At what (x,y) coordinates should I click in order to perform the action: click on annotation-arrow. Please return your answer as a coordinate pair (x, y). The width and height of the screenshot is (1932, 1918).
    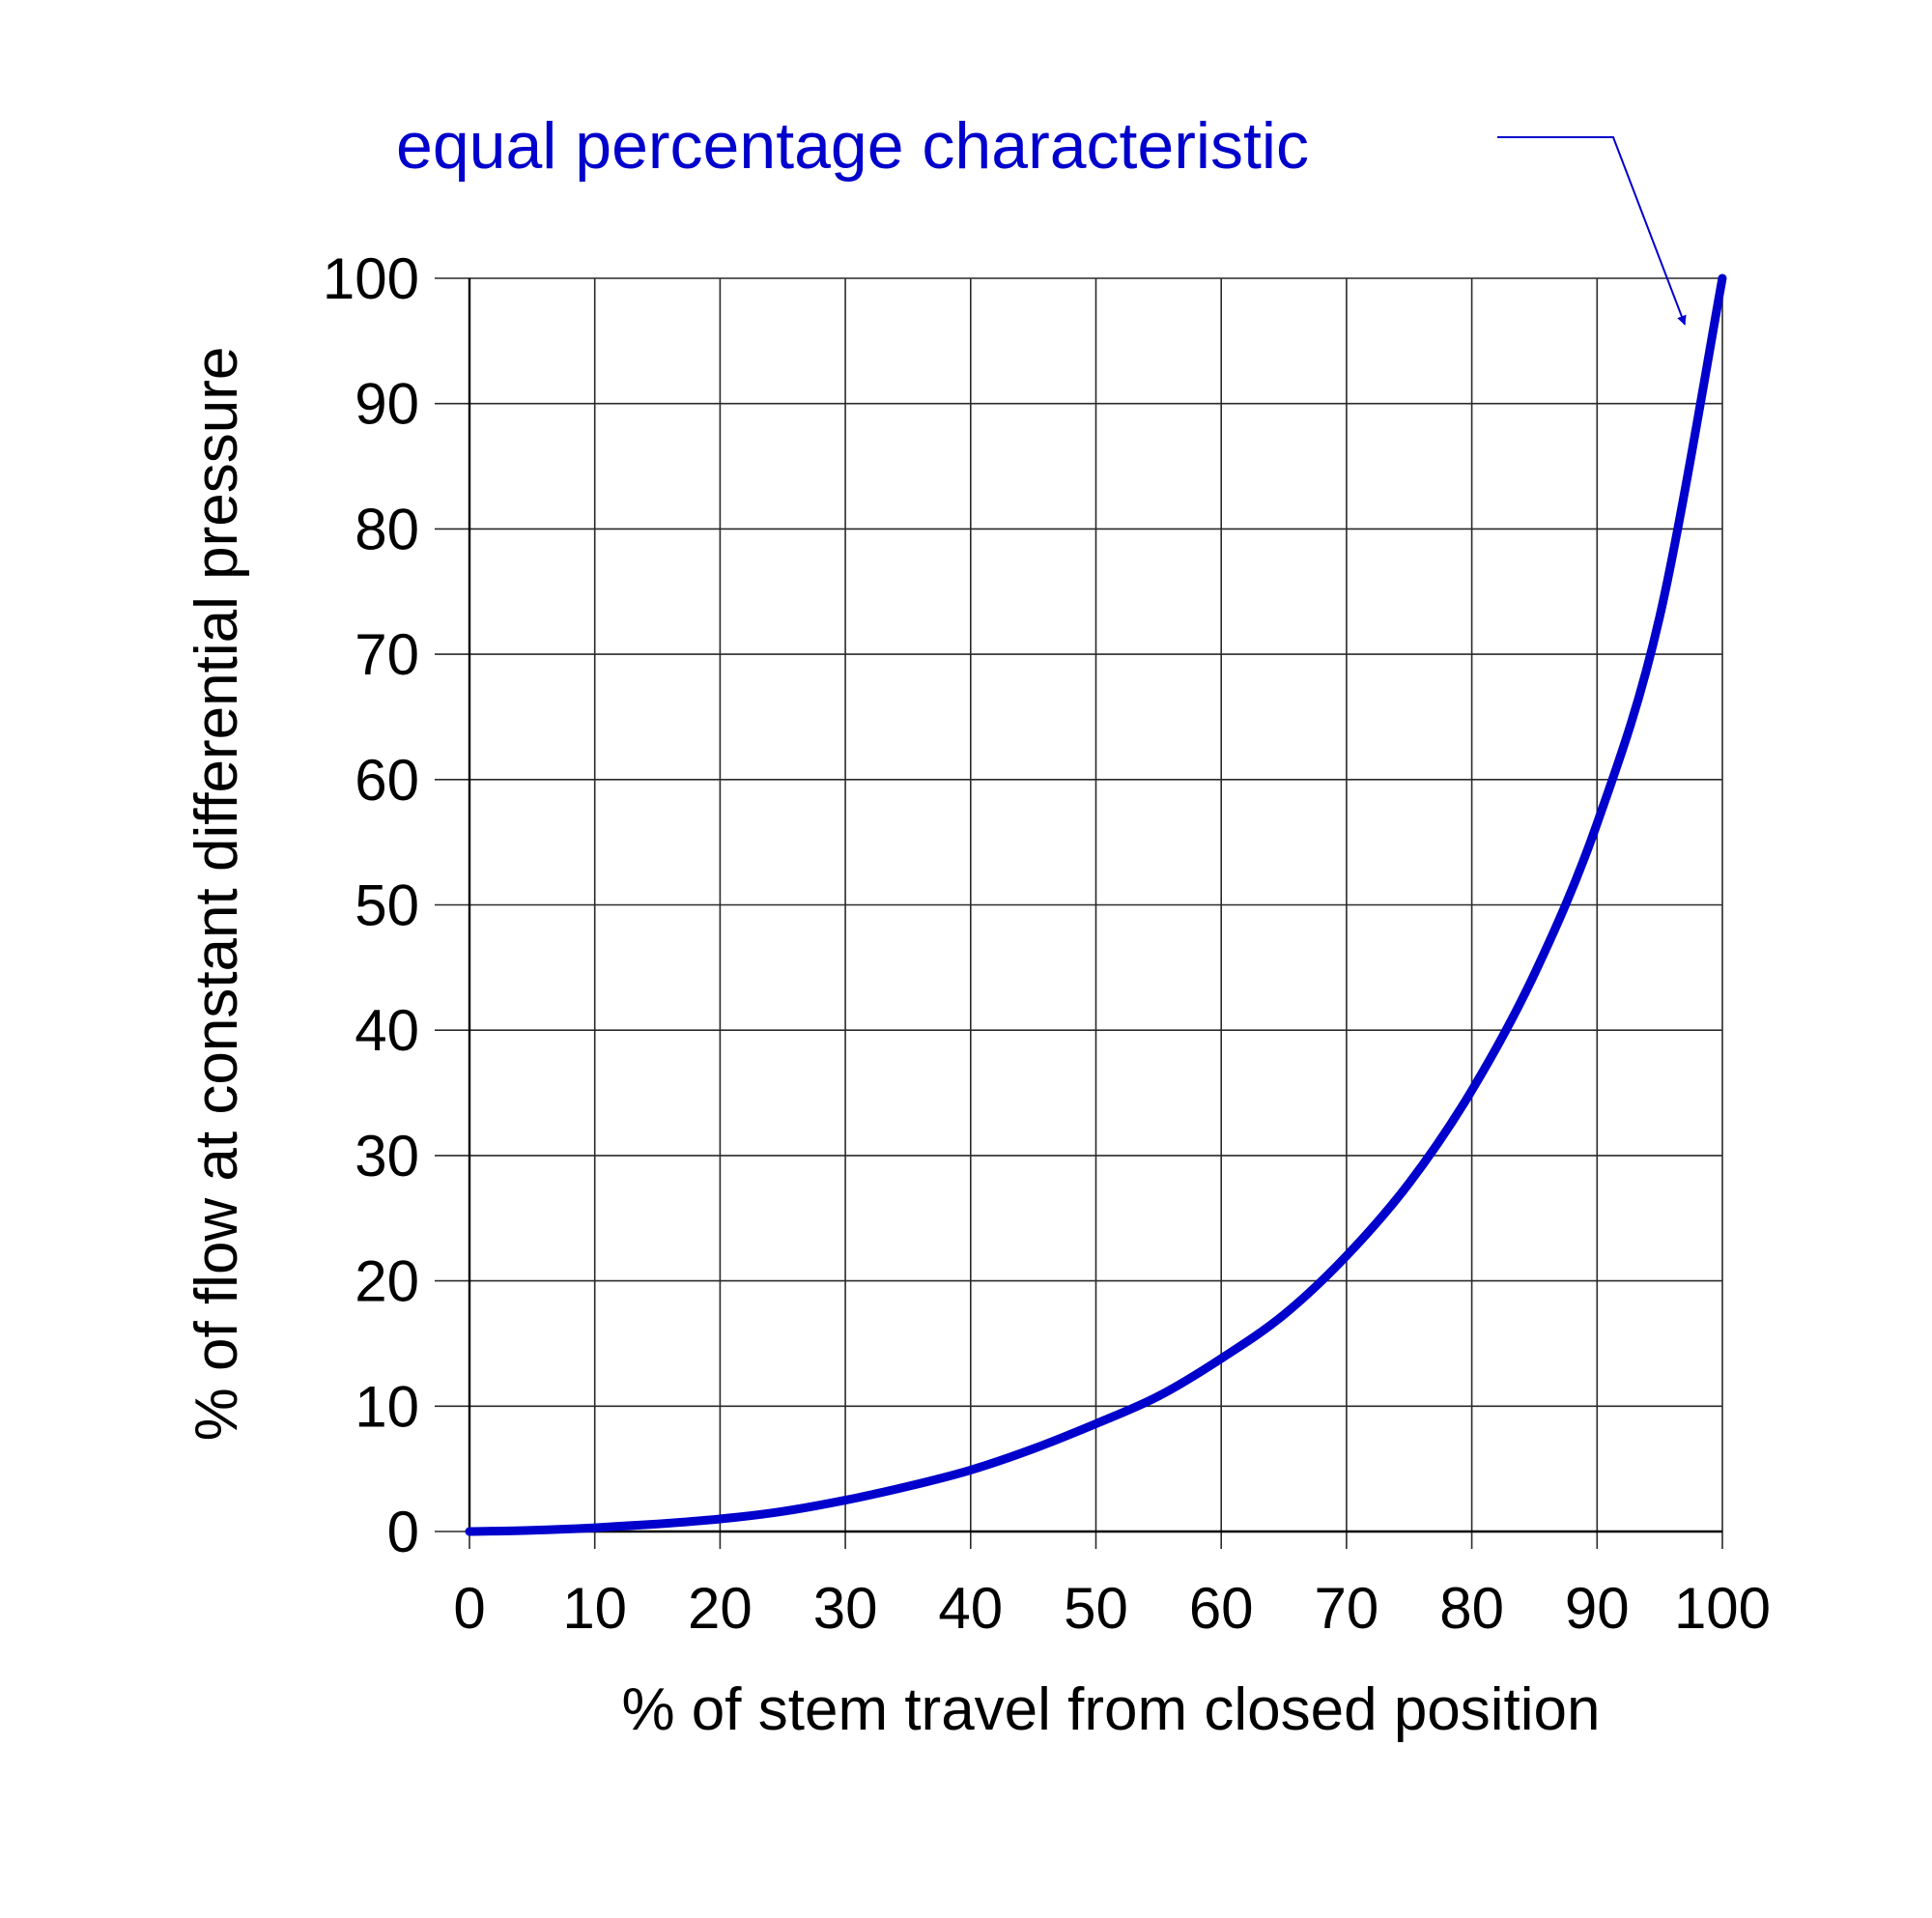
    Looking at the image, I should click on (1592, 231).